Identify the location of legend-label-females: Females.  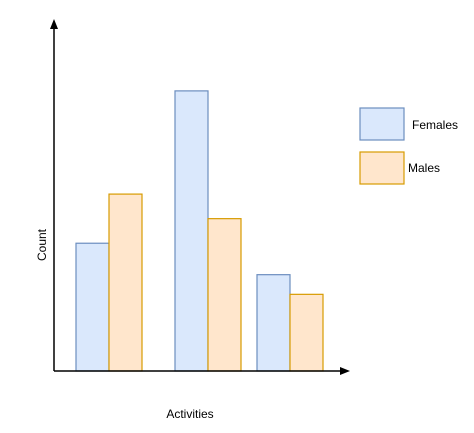
(435, 125).